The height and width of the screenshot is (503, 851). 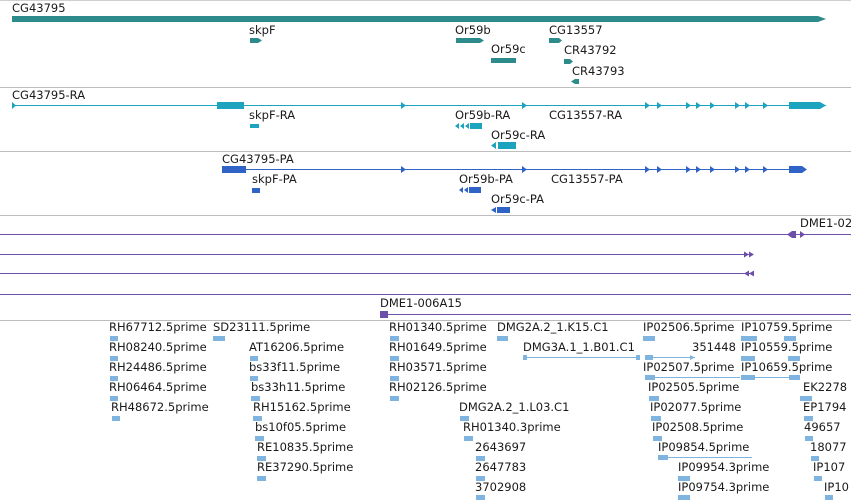 I want to click on gene-label: CR43793, so click(x=598, y=71).